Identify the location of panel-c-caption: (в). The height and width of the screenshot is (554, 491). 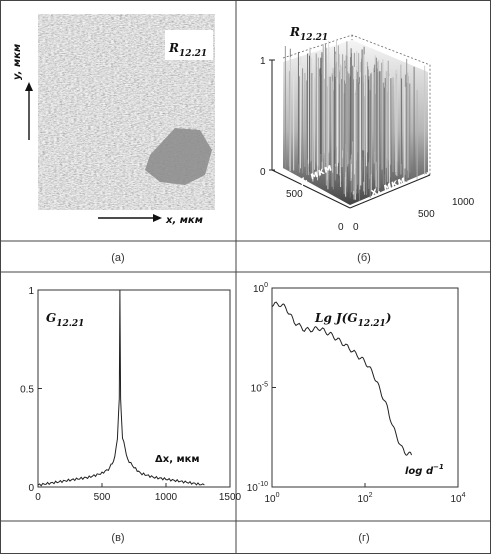
(117, 538).